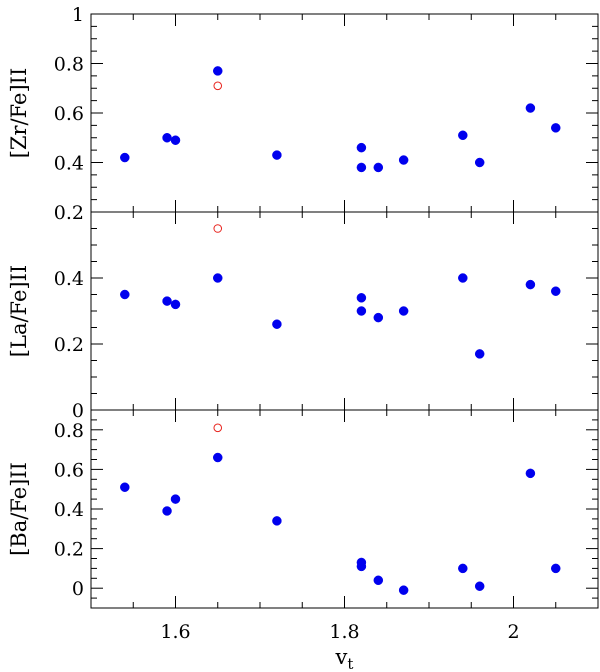 Image resolution: width=600 pixels, height=672 pixels. I want to click on y-axis-label: [La/Fe]II, so click(19, 311).